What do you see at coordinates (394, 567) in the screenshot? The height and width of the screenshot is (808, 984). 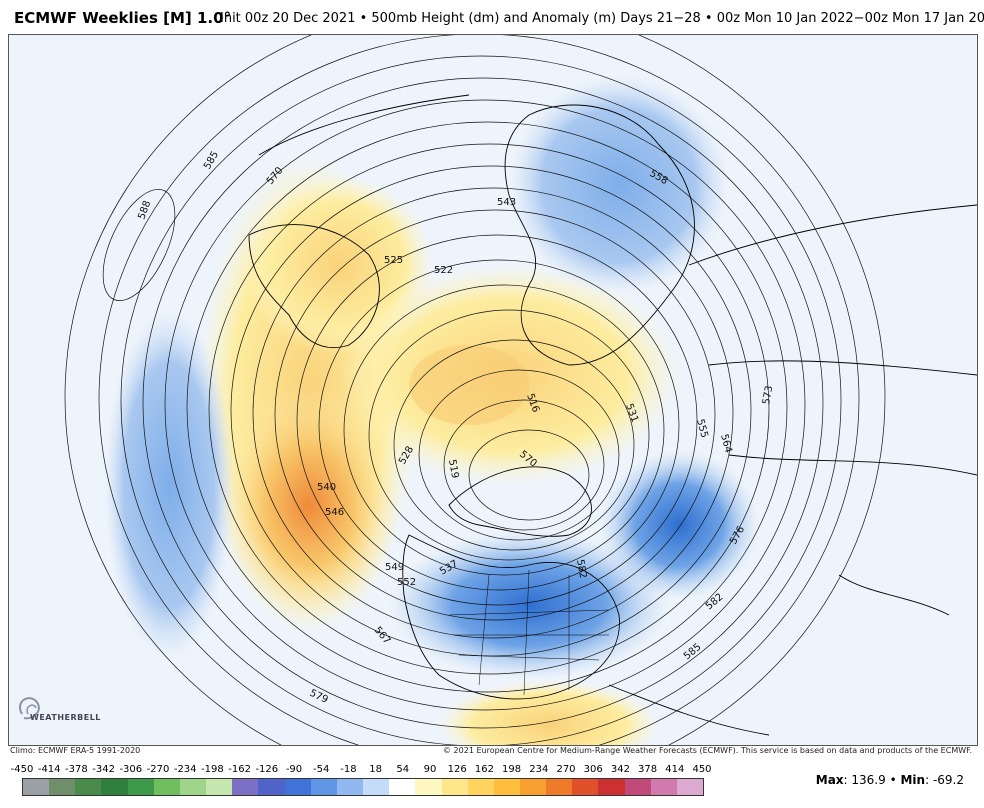 I see `contour-label: 549` at bounding box center [394, 567].